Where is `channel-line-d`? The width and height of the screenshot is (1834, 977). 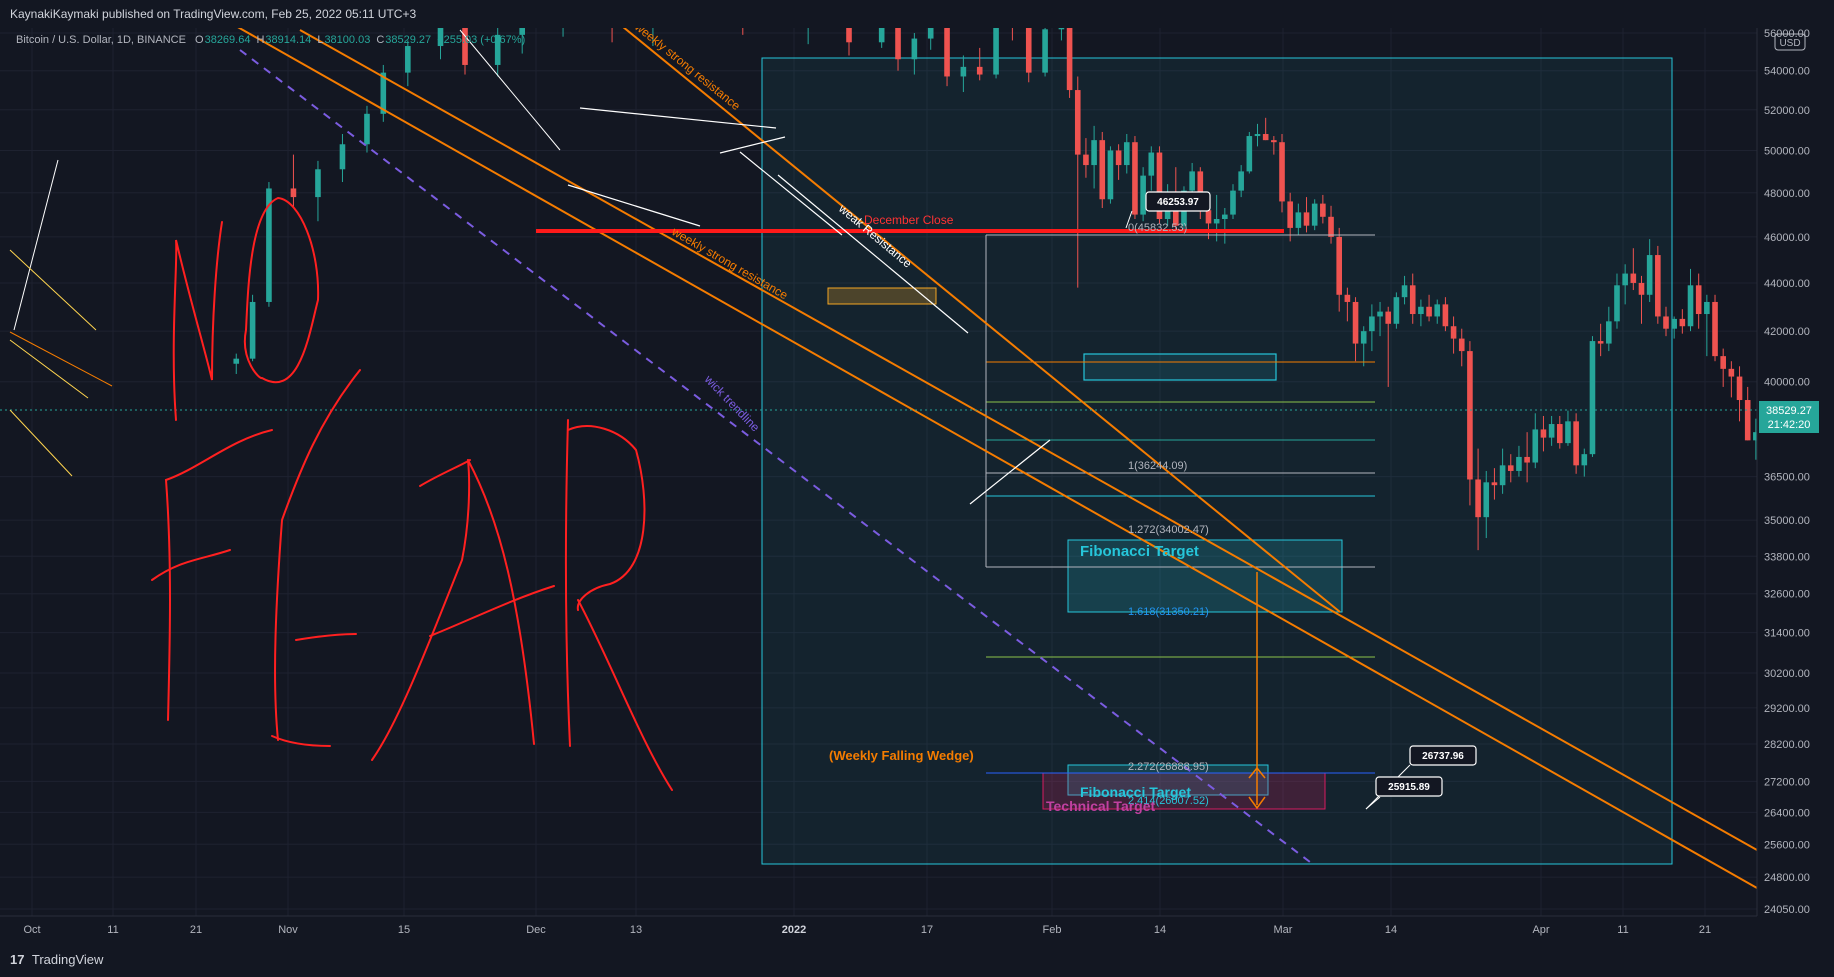 channel-line-d is located at coordinates (752, 145).